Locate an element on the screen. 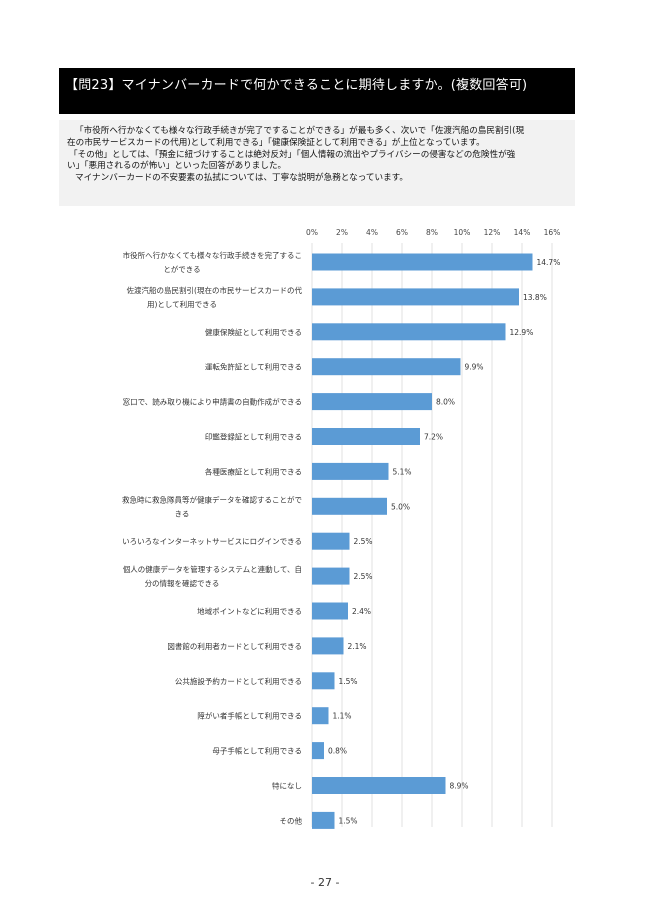  data-label: 2.1% is located at coordinates (357, 646).